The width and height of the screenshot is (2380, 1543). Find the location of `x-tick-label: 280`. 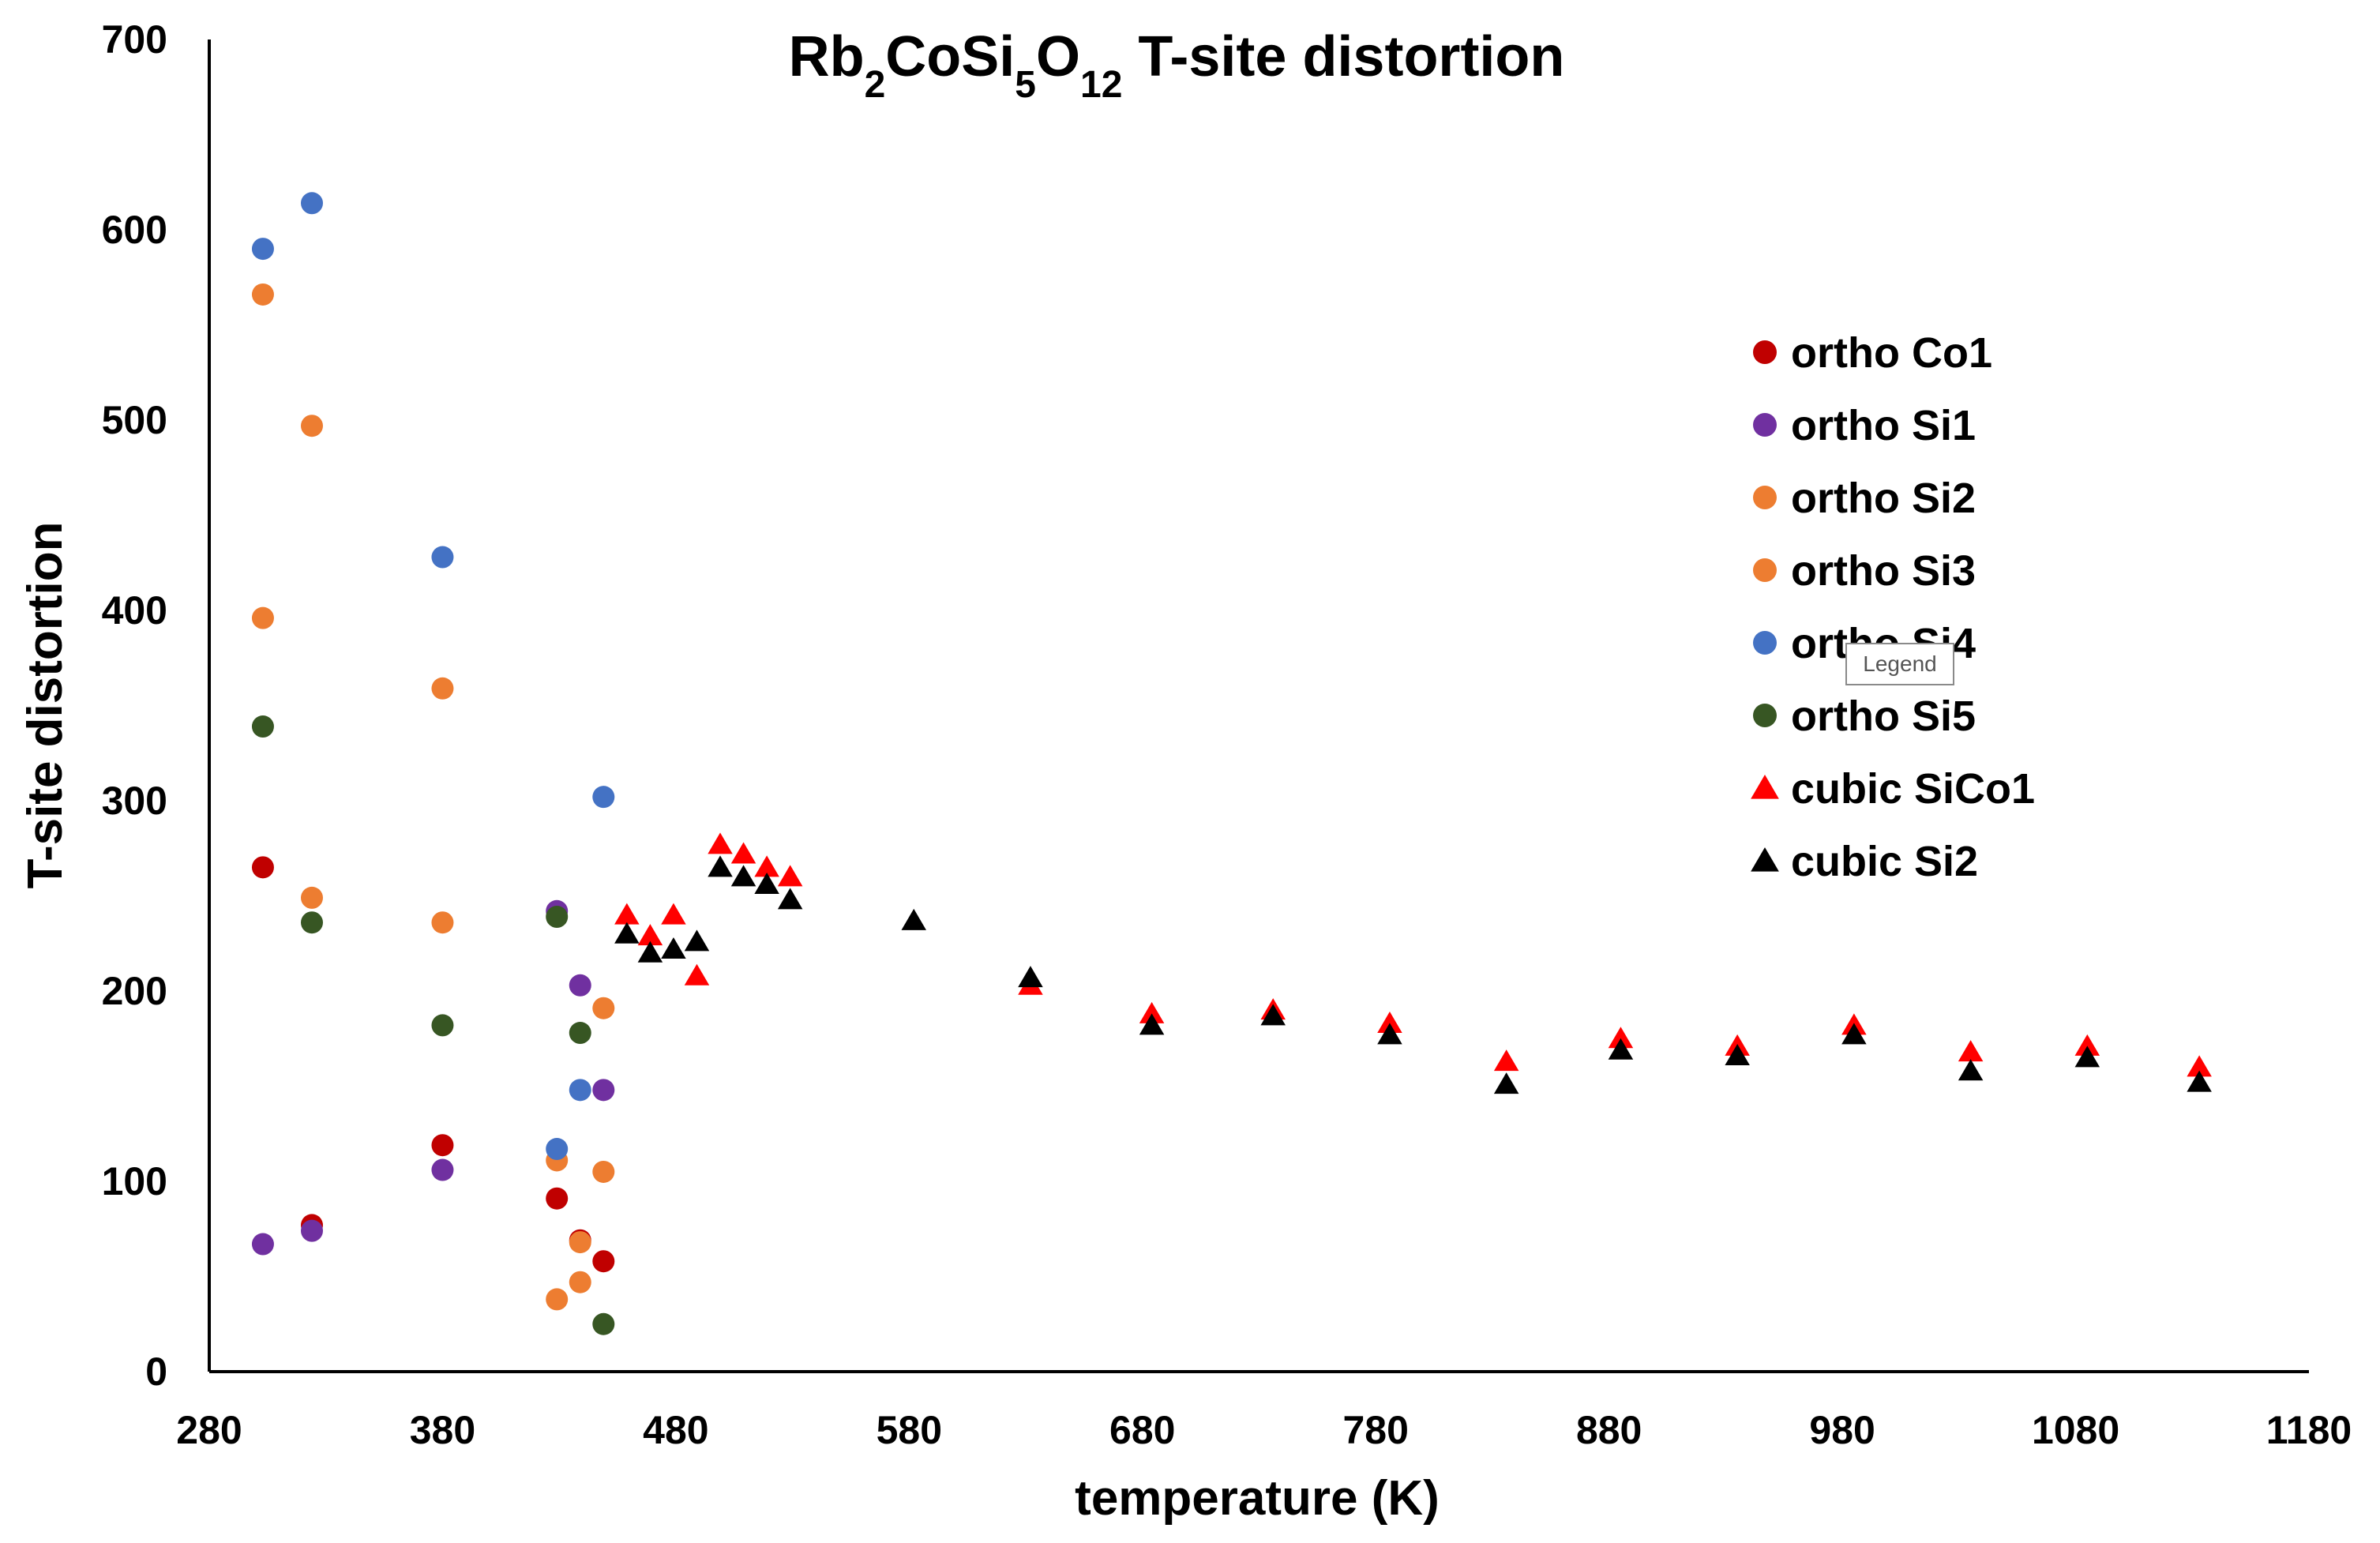

x-tick-label: 280 is located at coordinates (209, 1430).